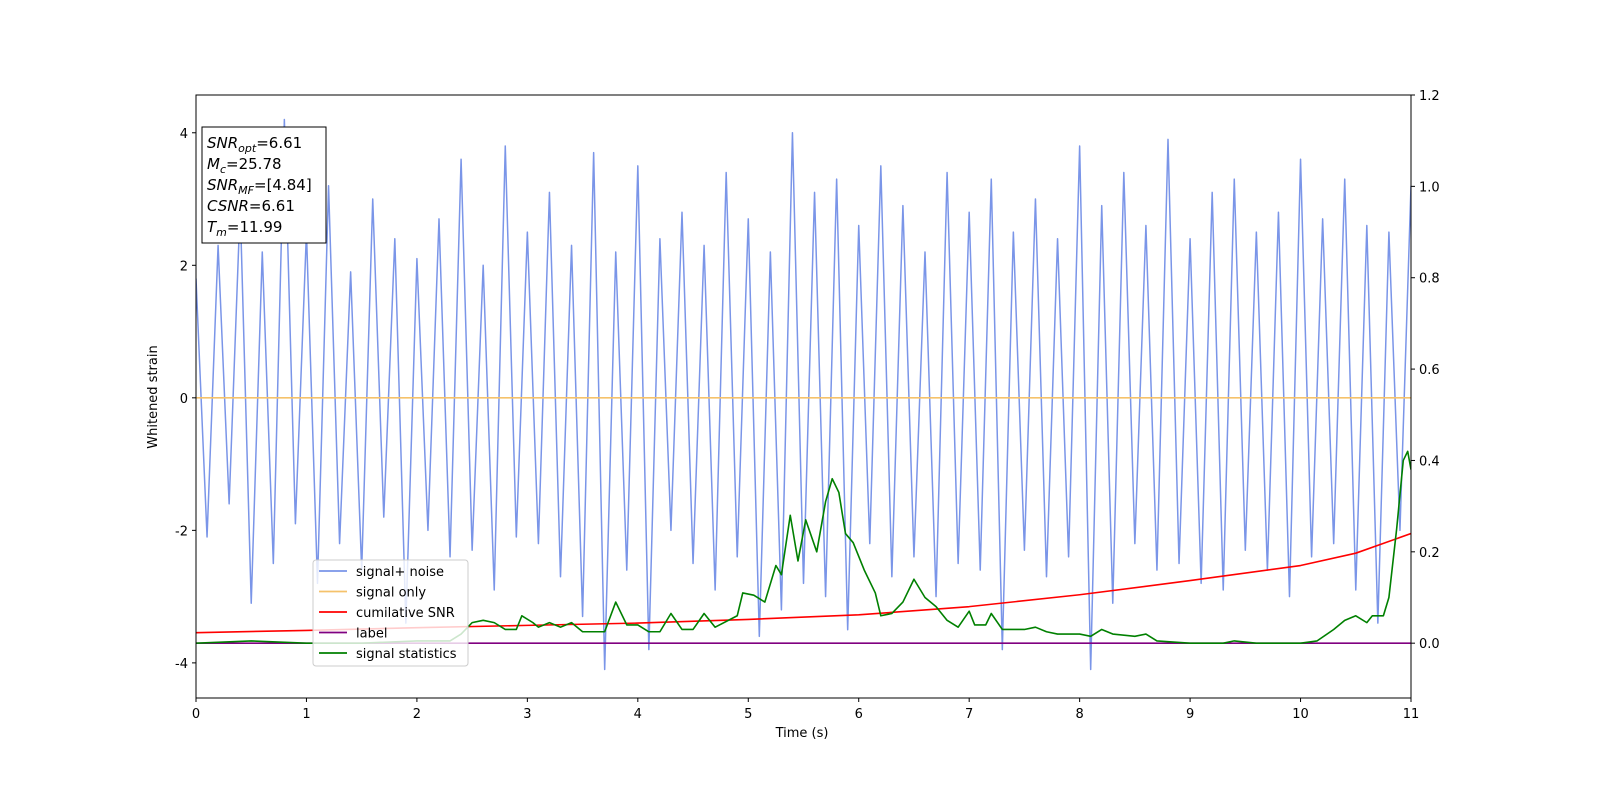 The width and height of the screenshot is (1600, 804). Describe the element at coordinates (255, 227) in the screenshot. I see `stats-value: =11.99` at that location.